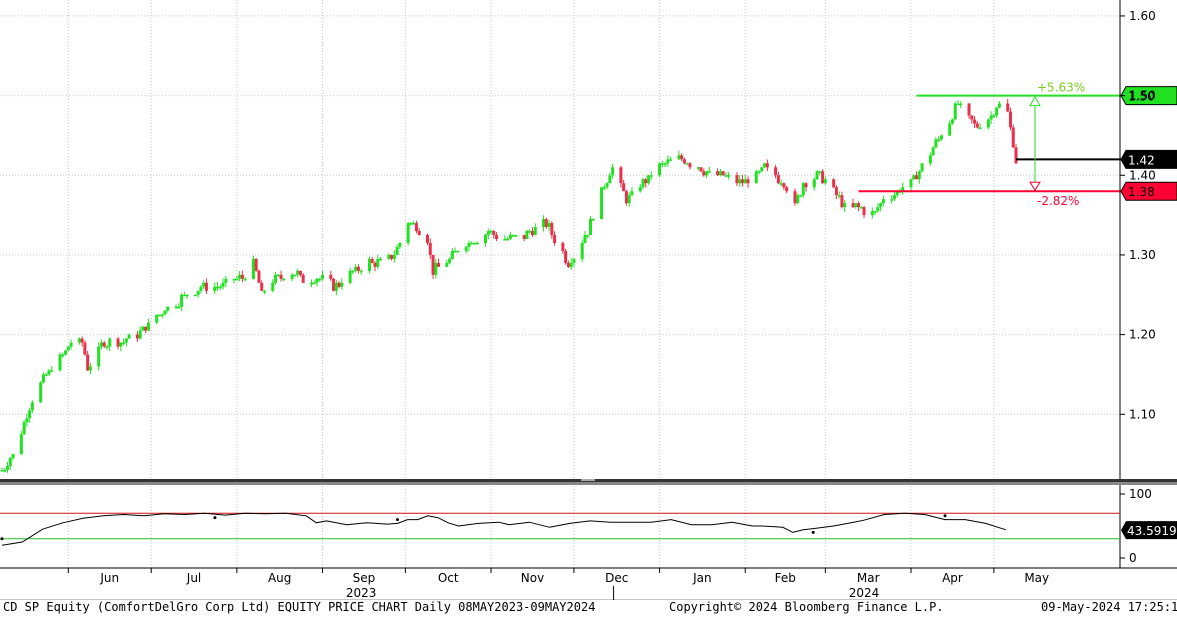 Image resolution: width=1177 pixels, height=619 pixels. Describe the element at coordinates (361, 593) in the screenshot. I see `x-year-label: 2023` at that location.